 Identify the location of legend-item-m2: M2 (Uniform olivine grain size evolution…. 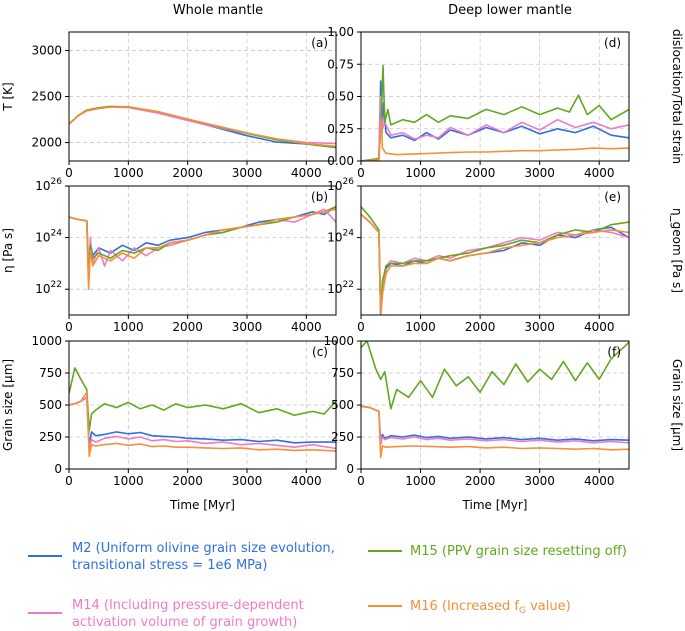
(181, 557).